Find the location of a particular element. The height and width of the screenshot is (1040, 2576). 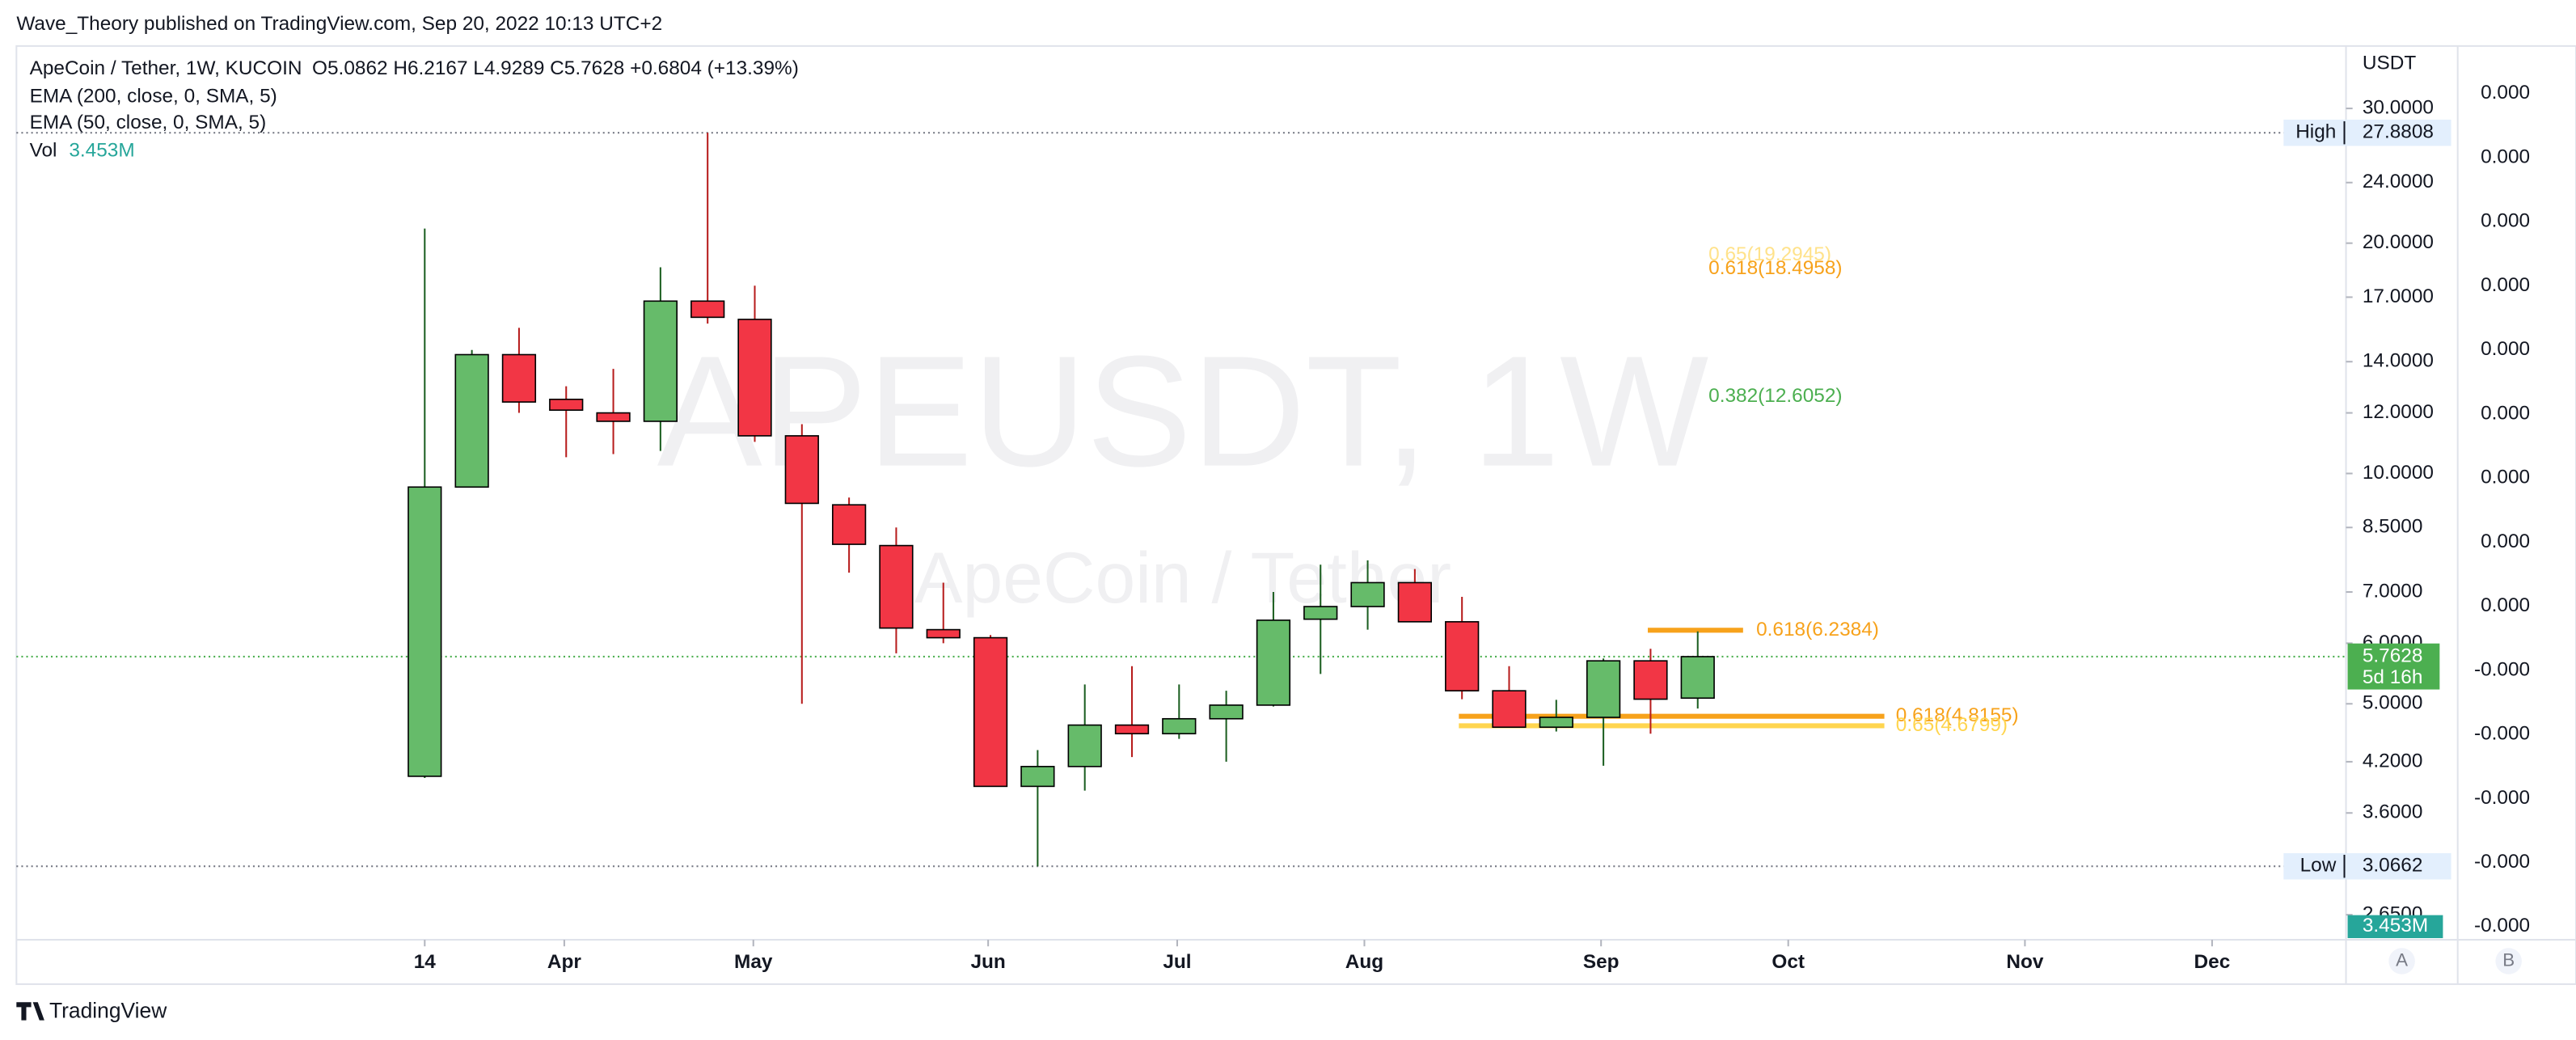

y-tick-label: 4.2000 is located at coordinates (2393, 761).